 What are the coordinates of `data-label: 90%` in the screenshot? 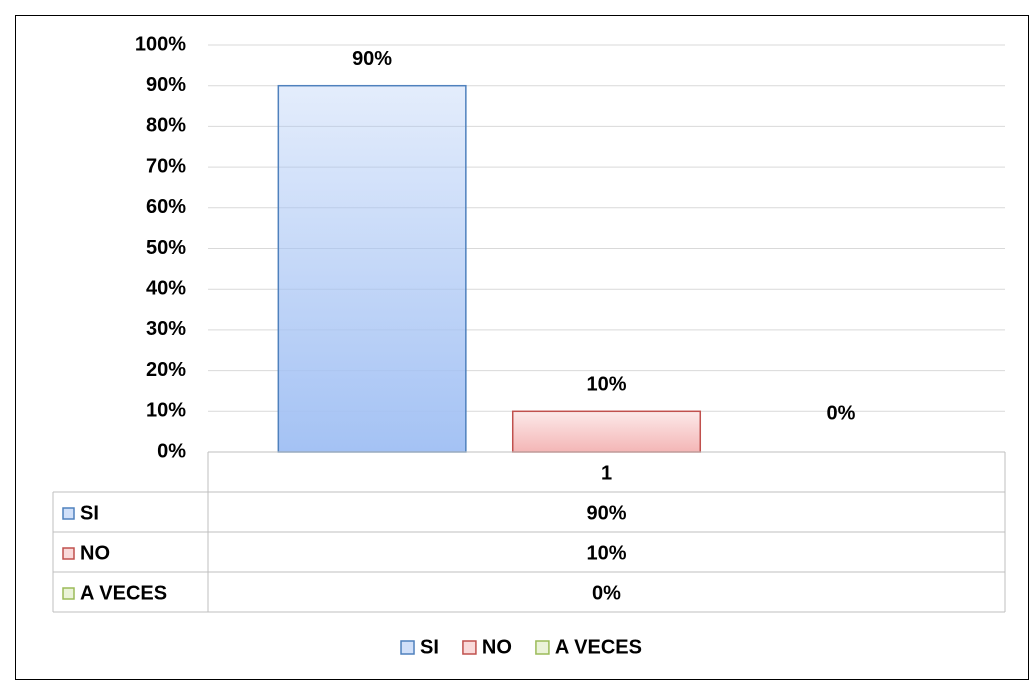 It's located at (372, 59).